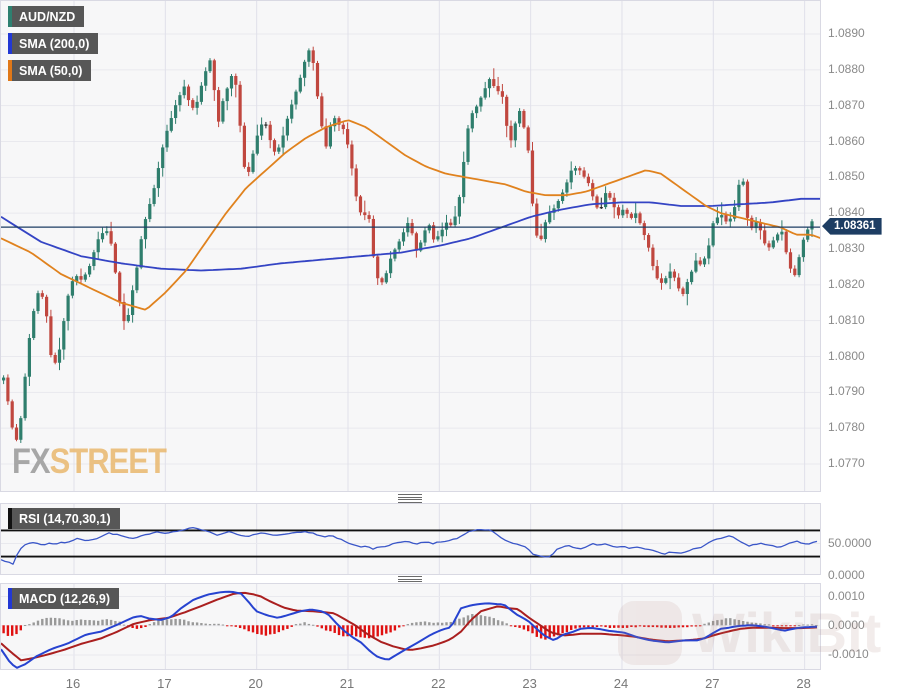 The width and height of the screenshot is (898, 697). I want to click on rsi-chart-canvas, so click(410, 539).